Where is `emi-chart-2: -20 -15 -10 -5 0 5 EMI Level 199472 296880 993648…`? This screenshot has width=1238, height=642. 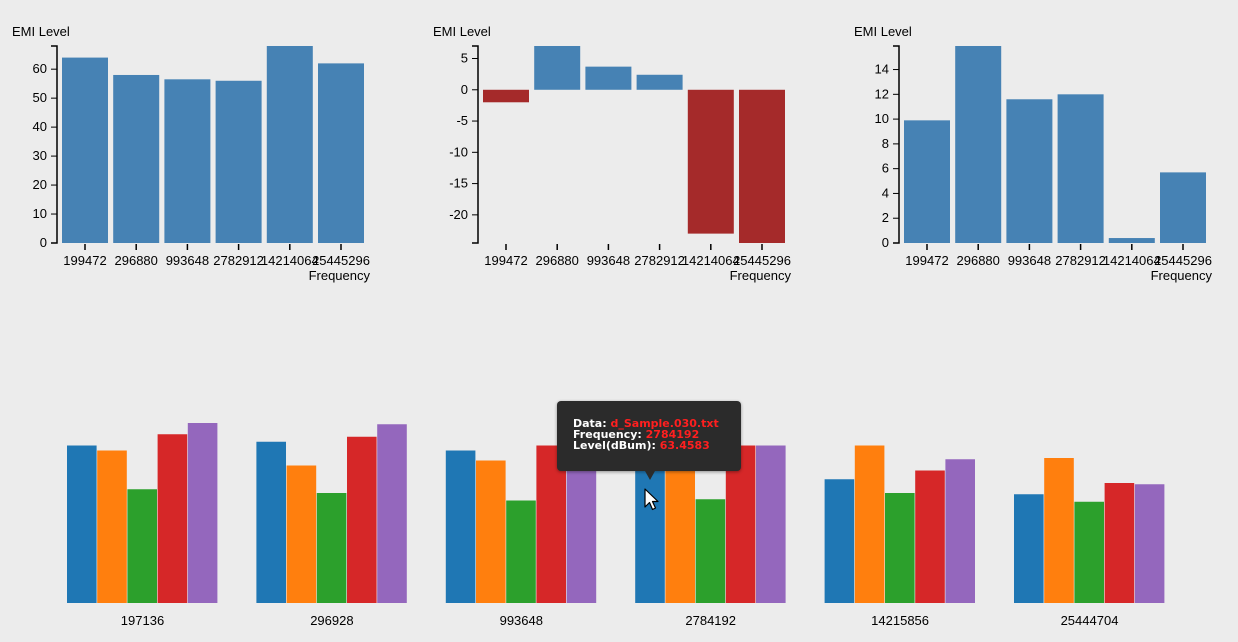
emi-chart-2: -20 -15 -10 -5 0 5 EMI Level 199472 296880 993648… is located at coordinates (612, 153).